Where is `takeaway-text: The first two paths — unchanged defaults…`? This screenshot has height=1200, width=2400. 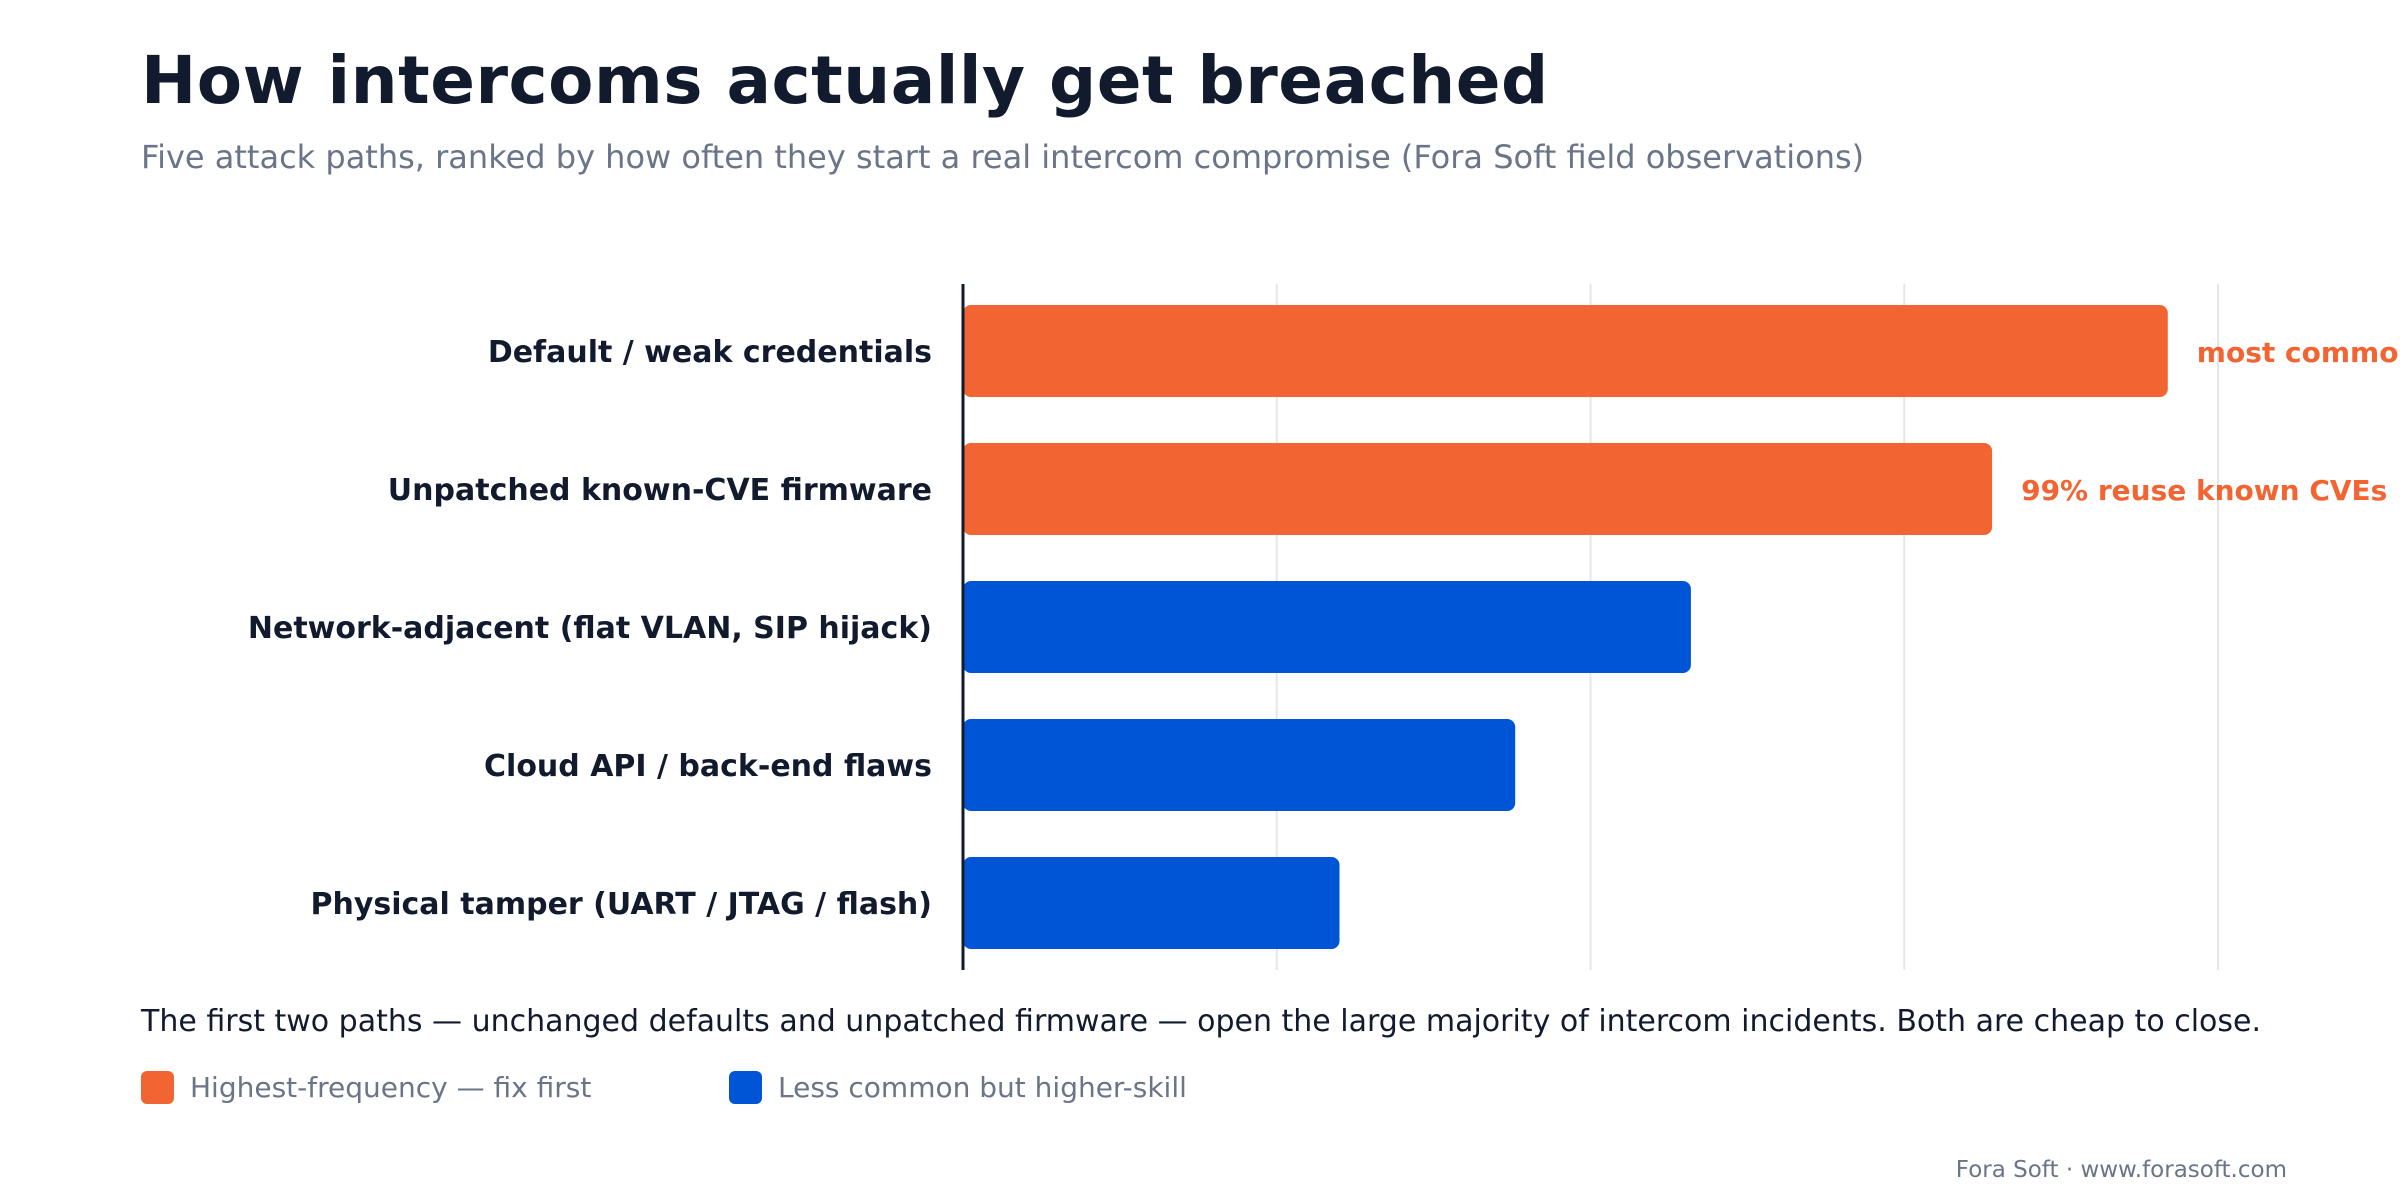 takeaway-text: The first two paths — unchanged defaults… is located at coordinates (1201, 1021).